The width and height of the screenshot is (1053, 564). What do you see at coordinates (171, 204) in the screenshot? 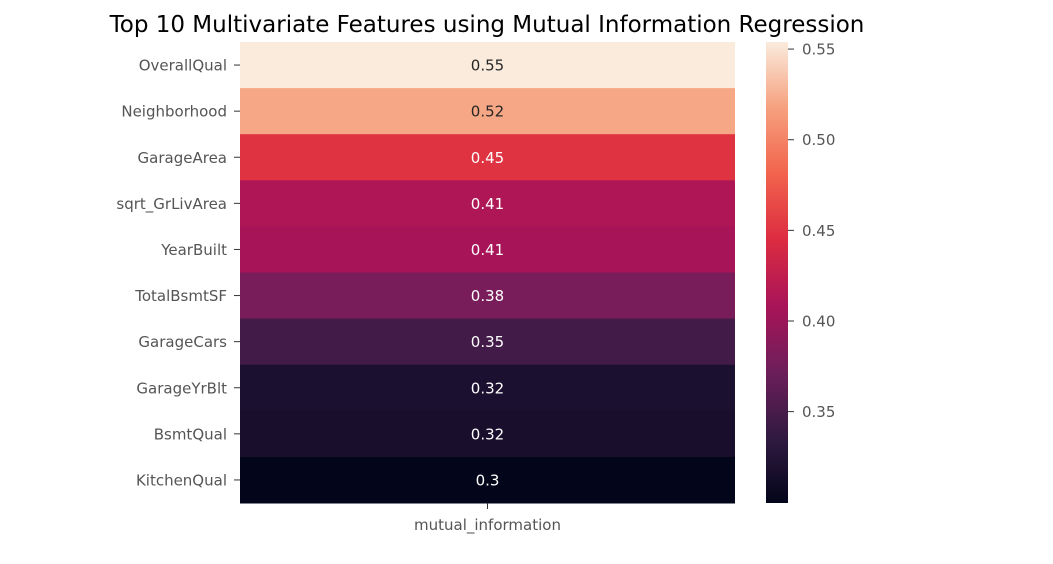
I see `row-label: sqrt_GrLivArea` at bounding box center [171, 204].